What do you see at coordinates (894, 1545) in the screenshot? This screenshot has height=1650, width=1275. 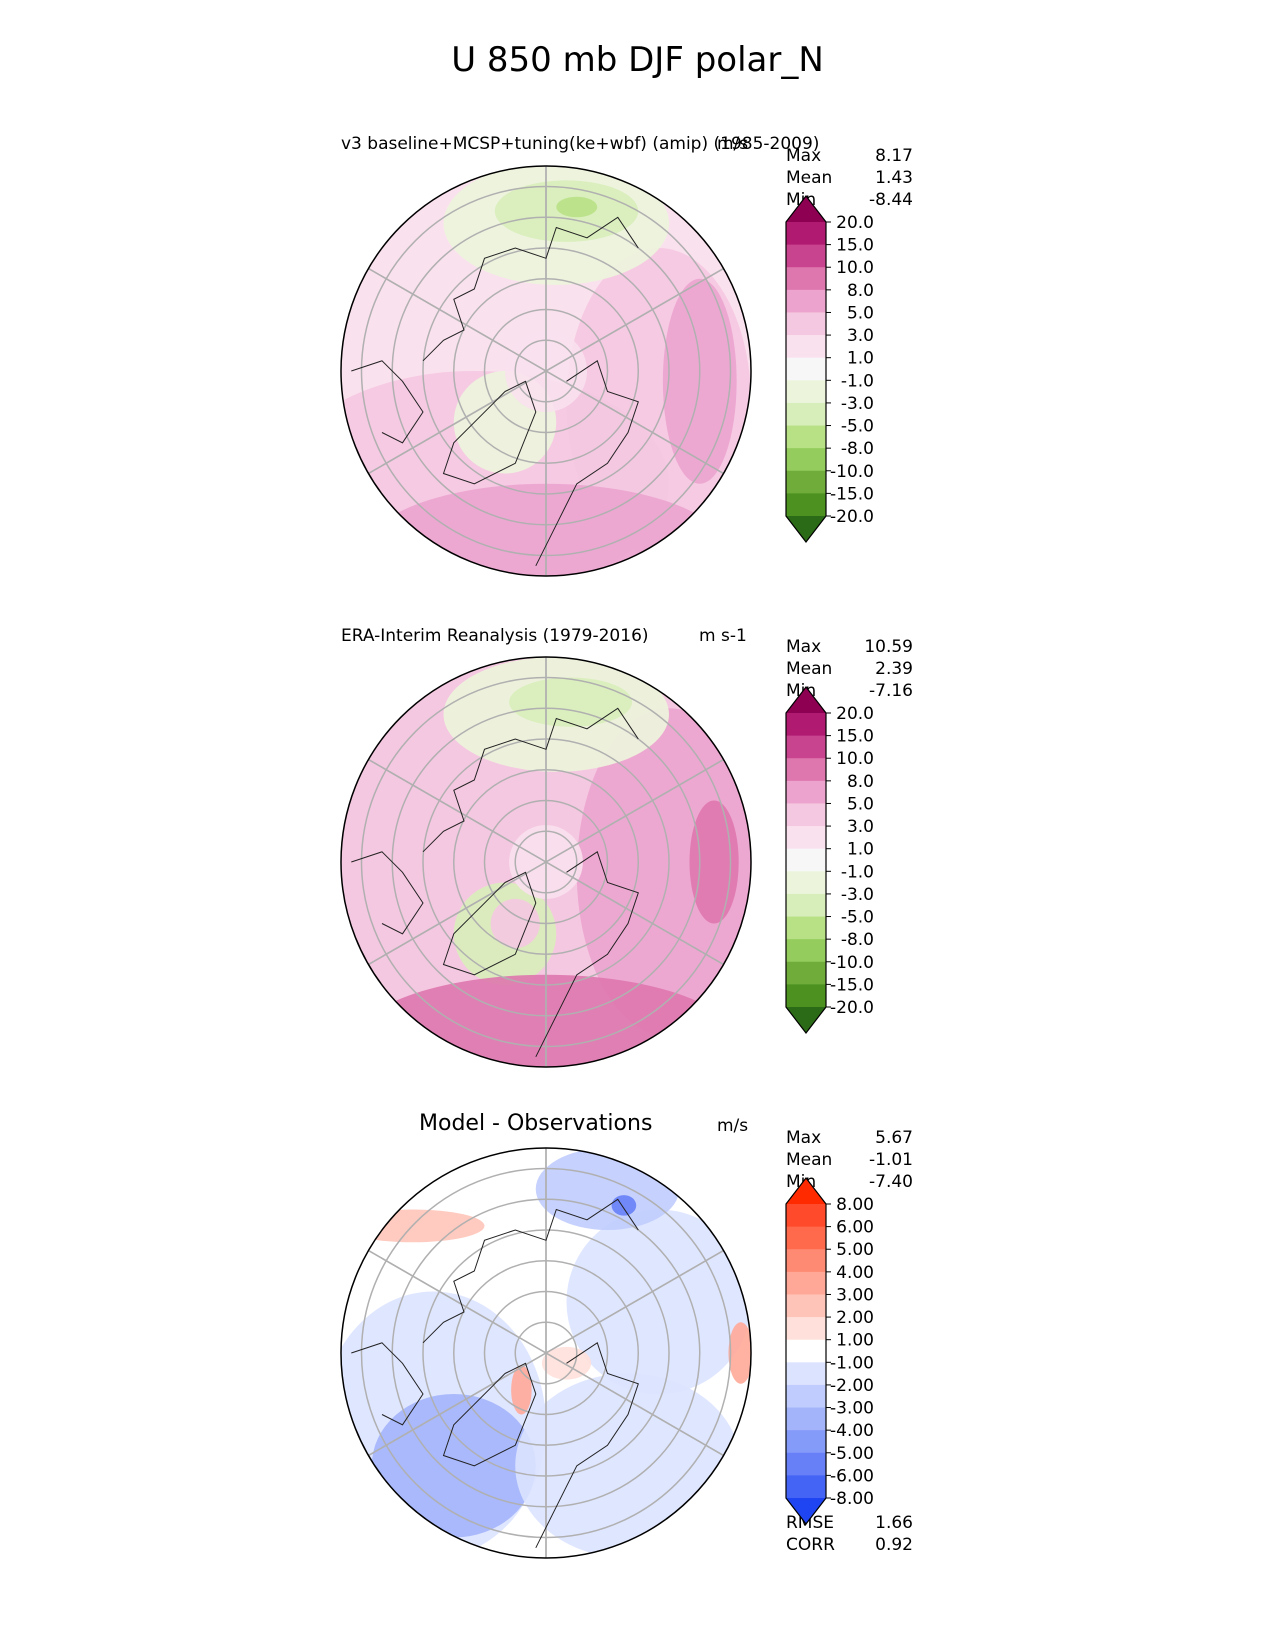 I see `stat-corr: 0.92` at bounding box center [894, 1545].